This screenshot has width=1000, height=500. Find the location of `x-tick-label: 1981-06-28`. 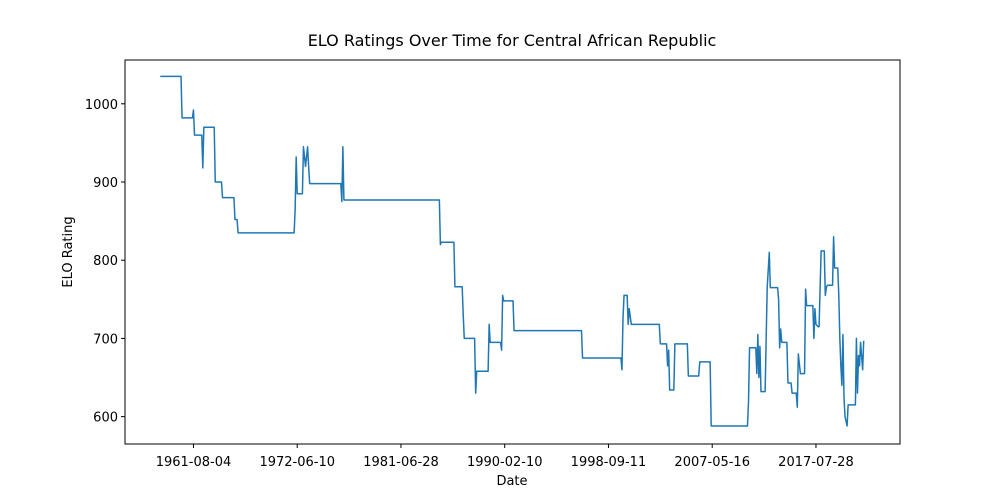

x-tick-label: 1981-06-28 is located at coordinates (401, 462).